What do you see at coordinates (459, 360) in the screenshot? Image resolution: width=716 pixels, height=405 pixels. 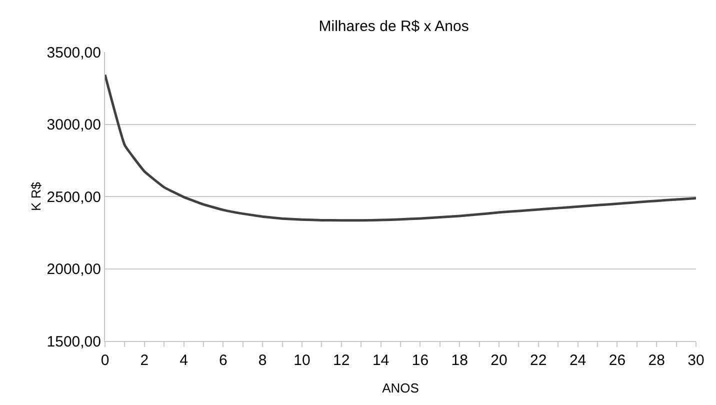 I see `x-tick-label: 18` at bounding box center [459, 360].